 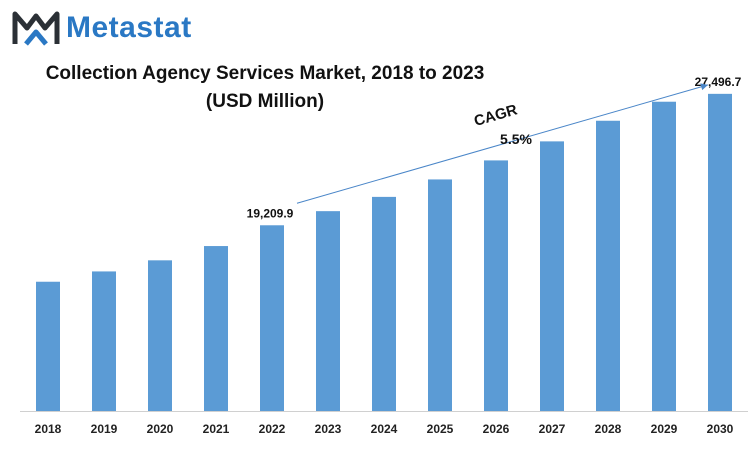 I want to click on bar-2023, so click(x=328, y=311).